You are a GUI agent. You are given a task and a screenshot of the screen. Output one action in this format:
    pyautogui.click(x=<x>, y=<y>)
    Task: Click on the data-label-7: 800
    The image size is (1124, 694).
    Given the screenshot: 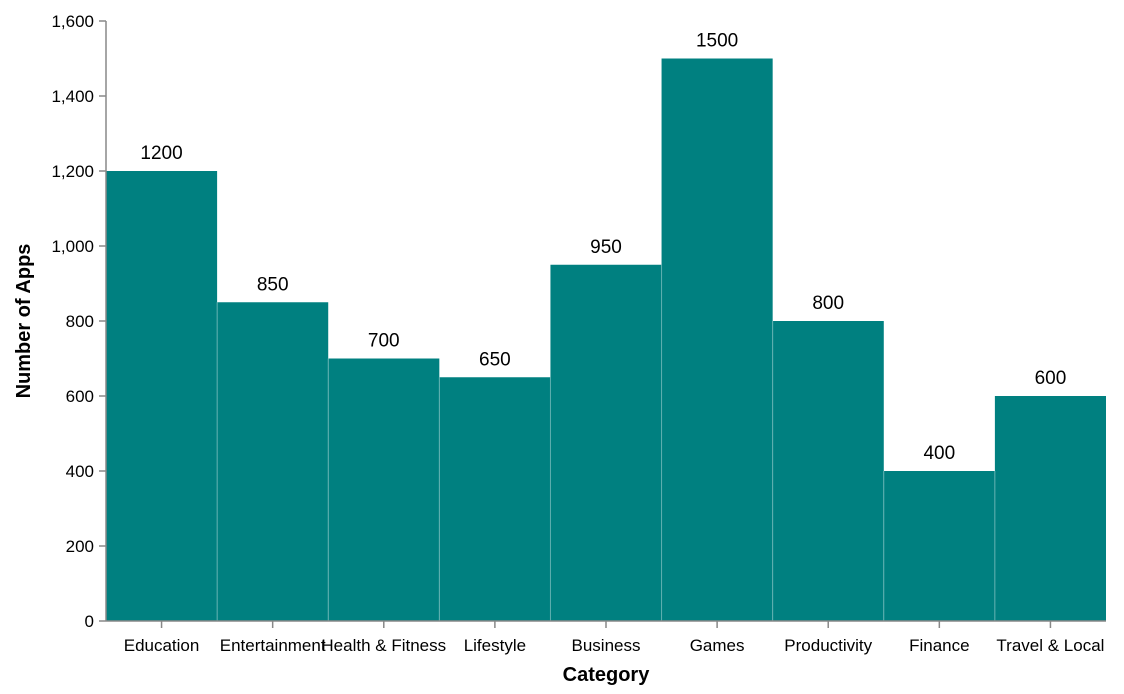 What is the action you would take?
    pyautogui.click(x=828, y=303)
    